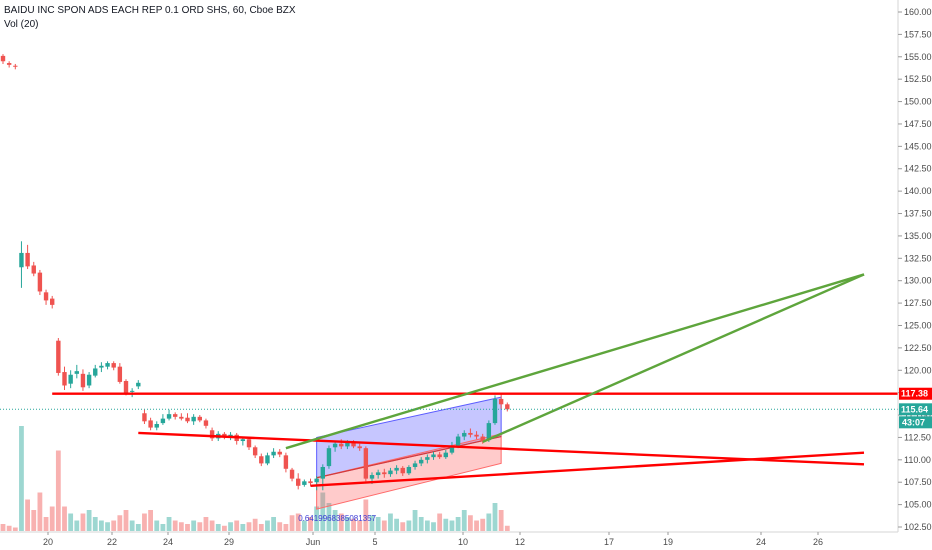 The height and width of the screenshot is (550, 932). I want to click on regression-channels, so click(409, 453).